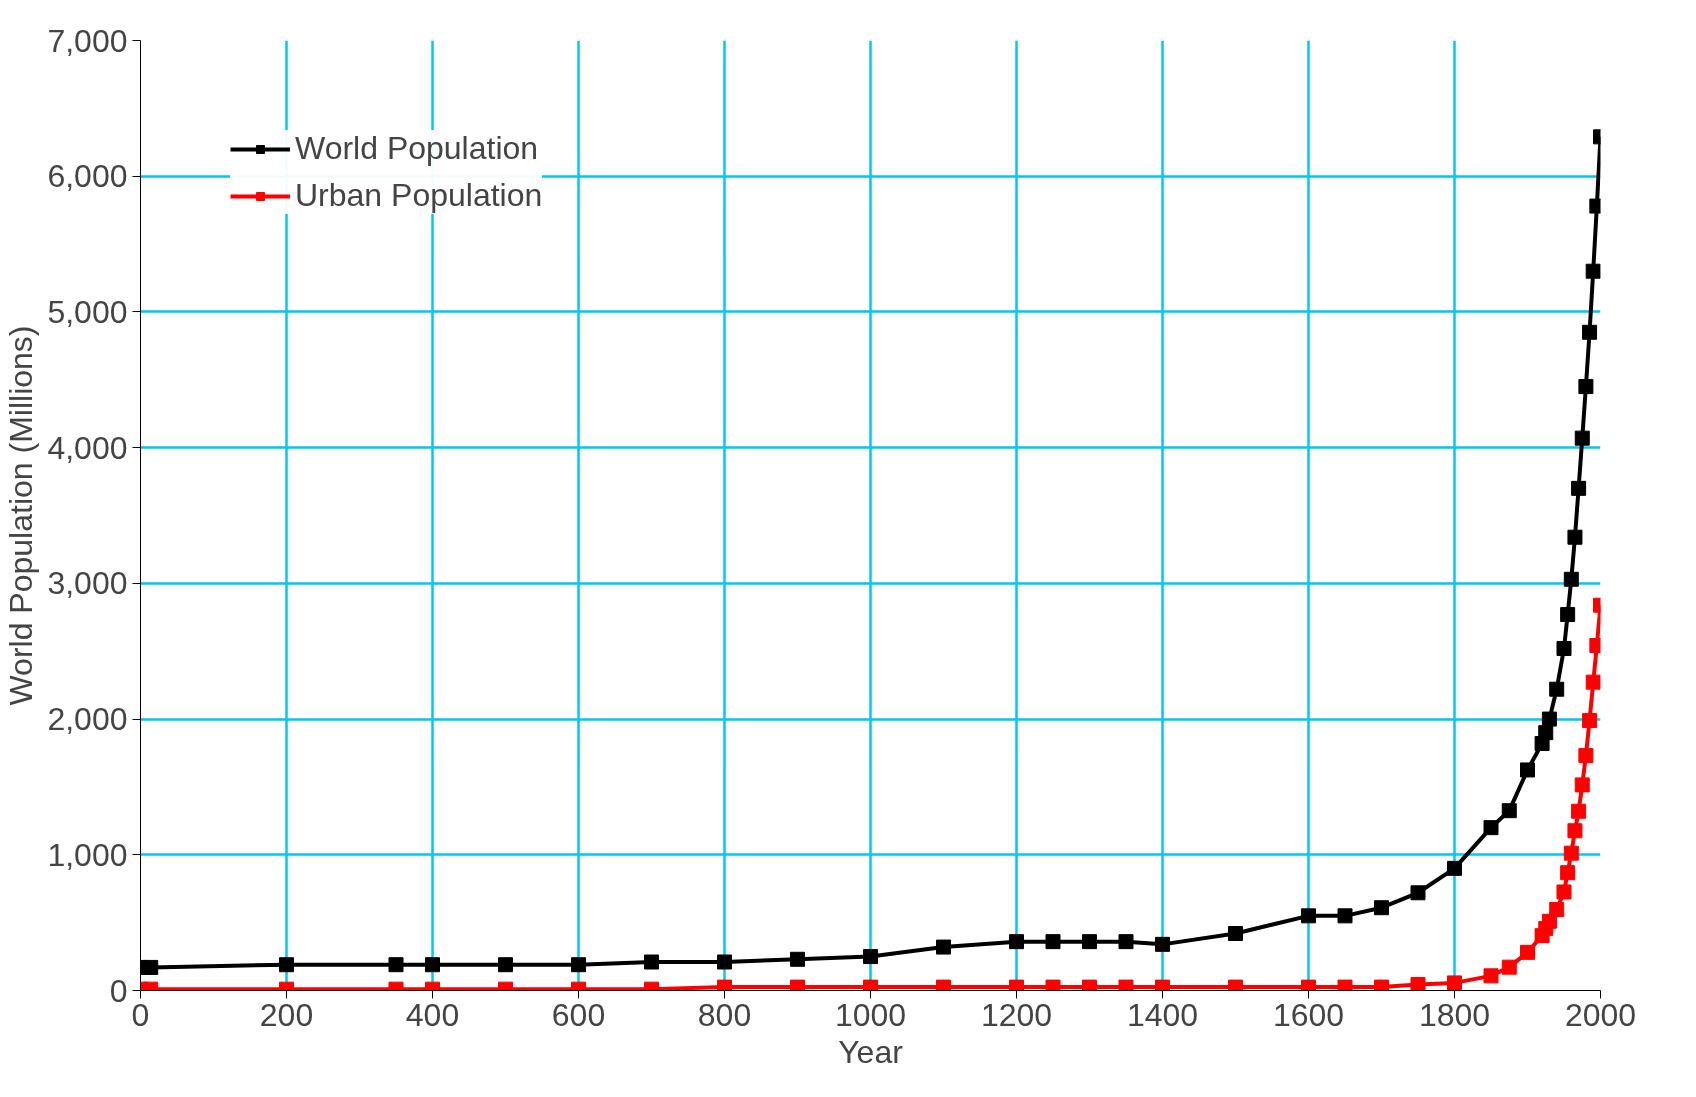 This screenshot has height=1097, width=1696. I want to click on x-tick-label: 1200, so click(1016, 1014).